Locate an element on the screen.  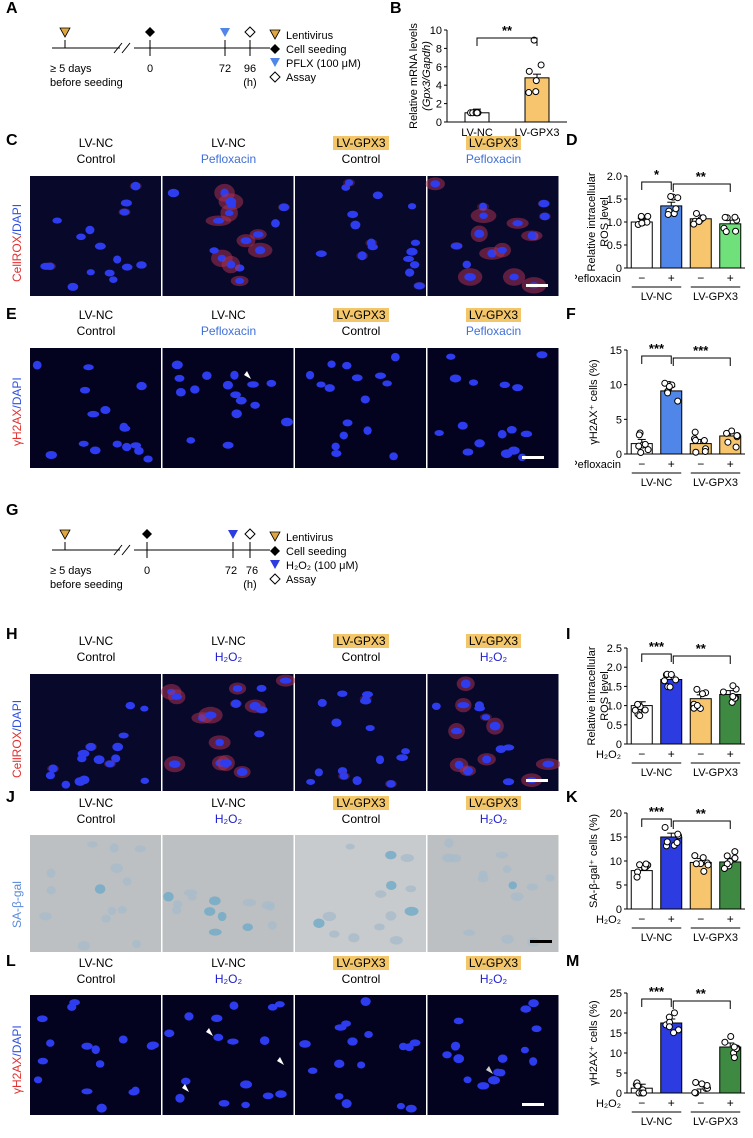
timeline-g-left-1: ≥ 5 days is located at coordinates (71, 571).